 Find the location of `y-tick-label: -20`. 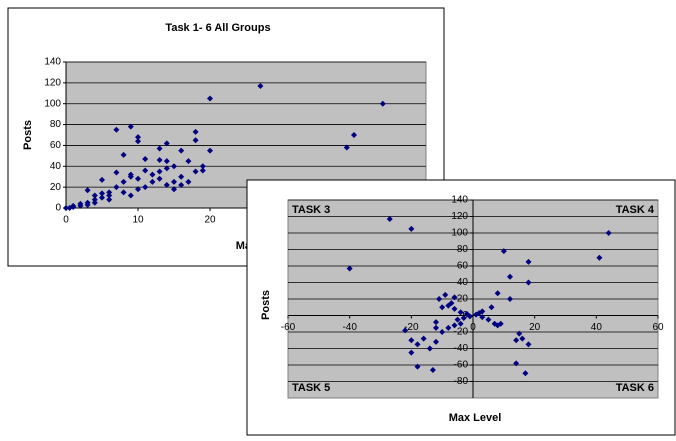

y-tick-label: -20 is located at coordinates (461, 332).